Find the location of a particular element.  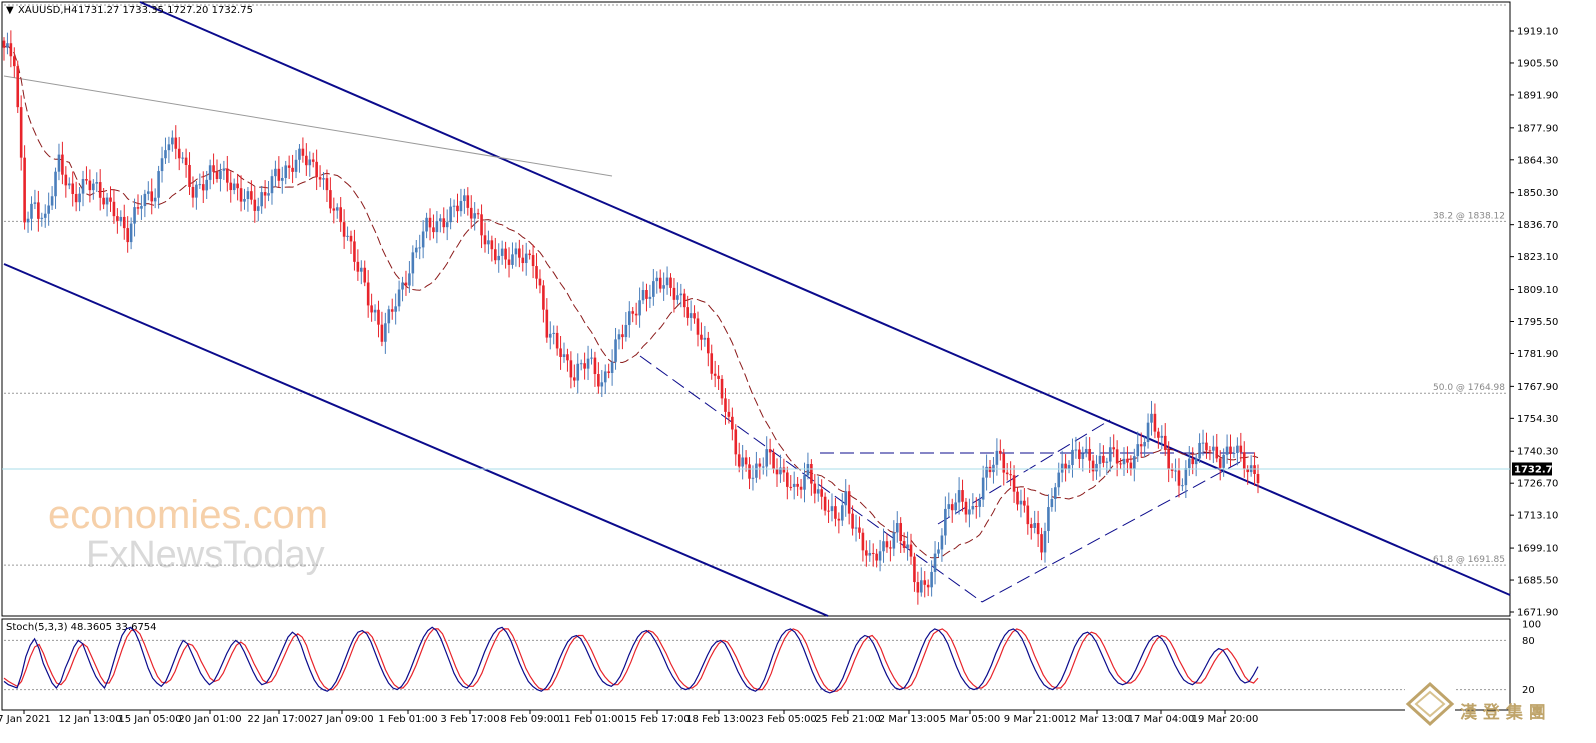

price-tick-label: 1726.70 is located at coordinates (1537, 484).